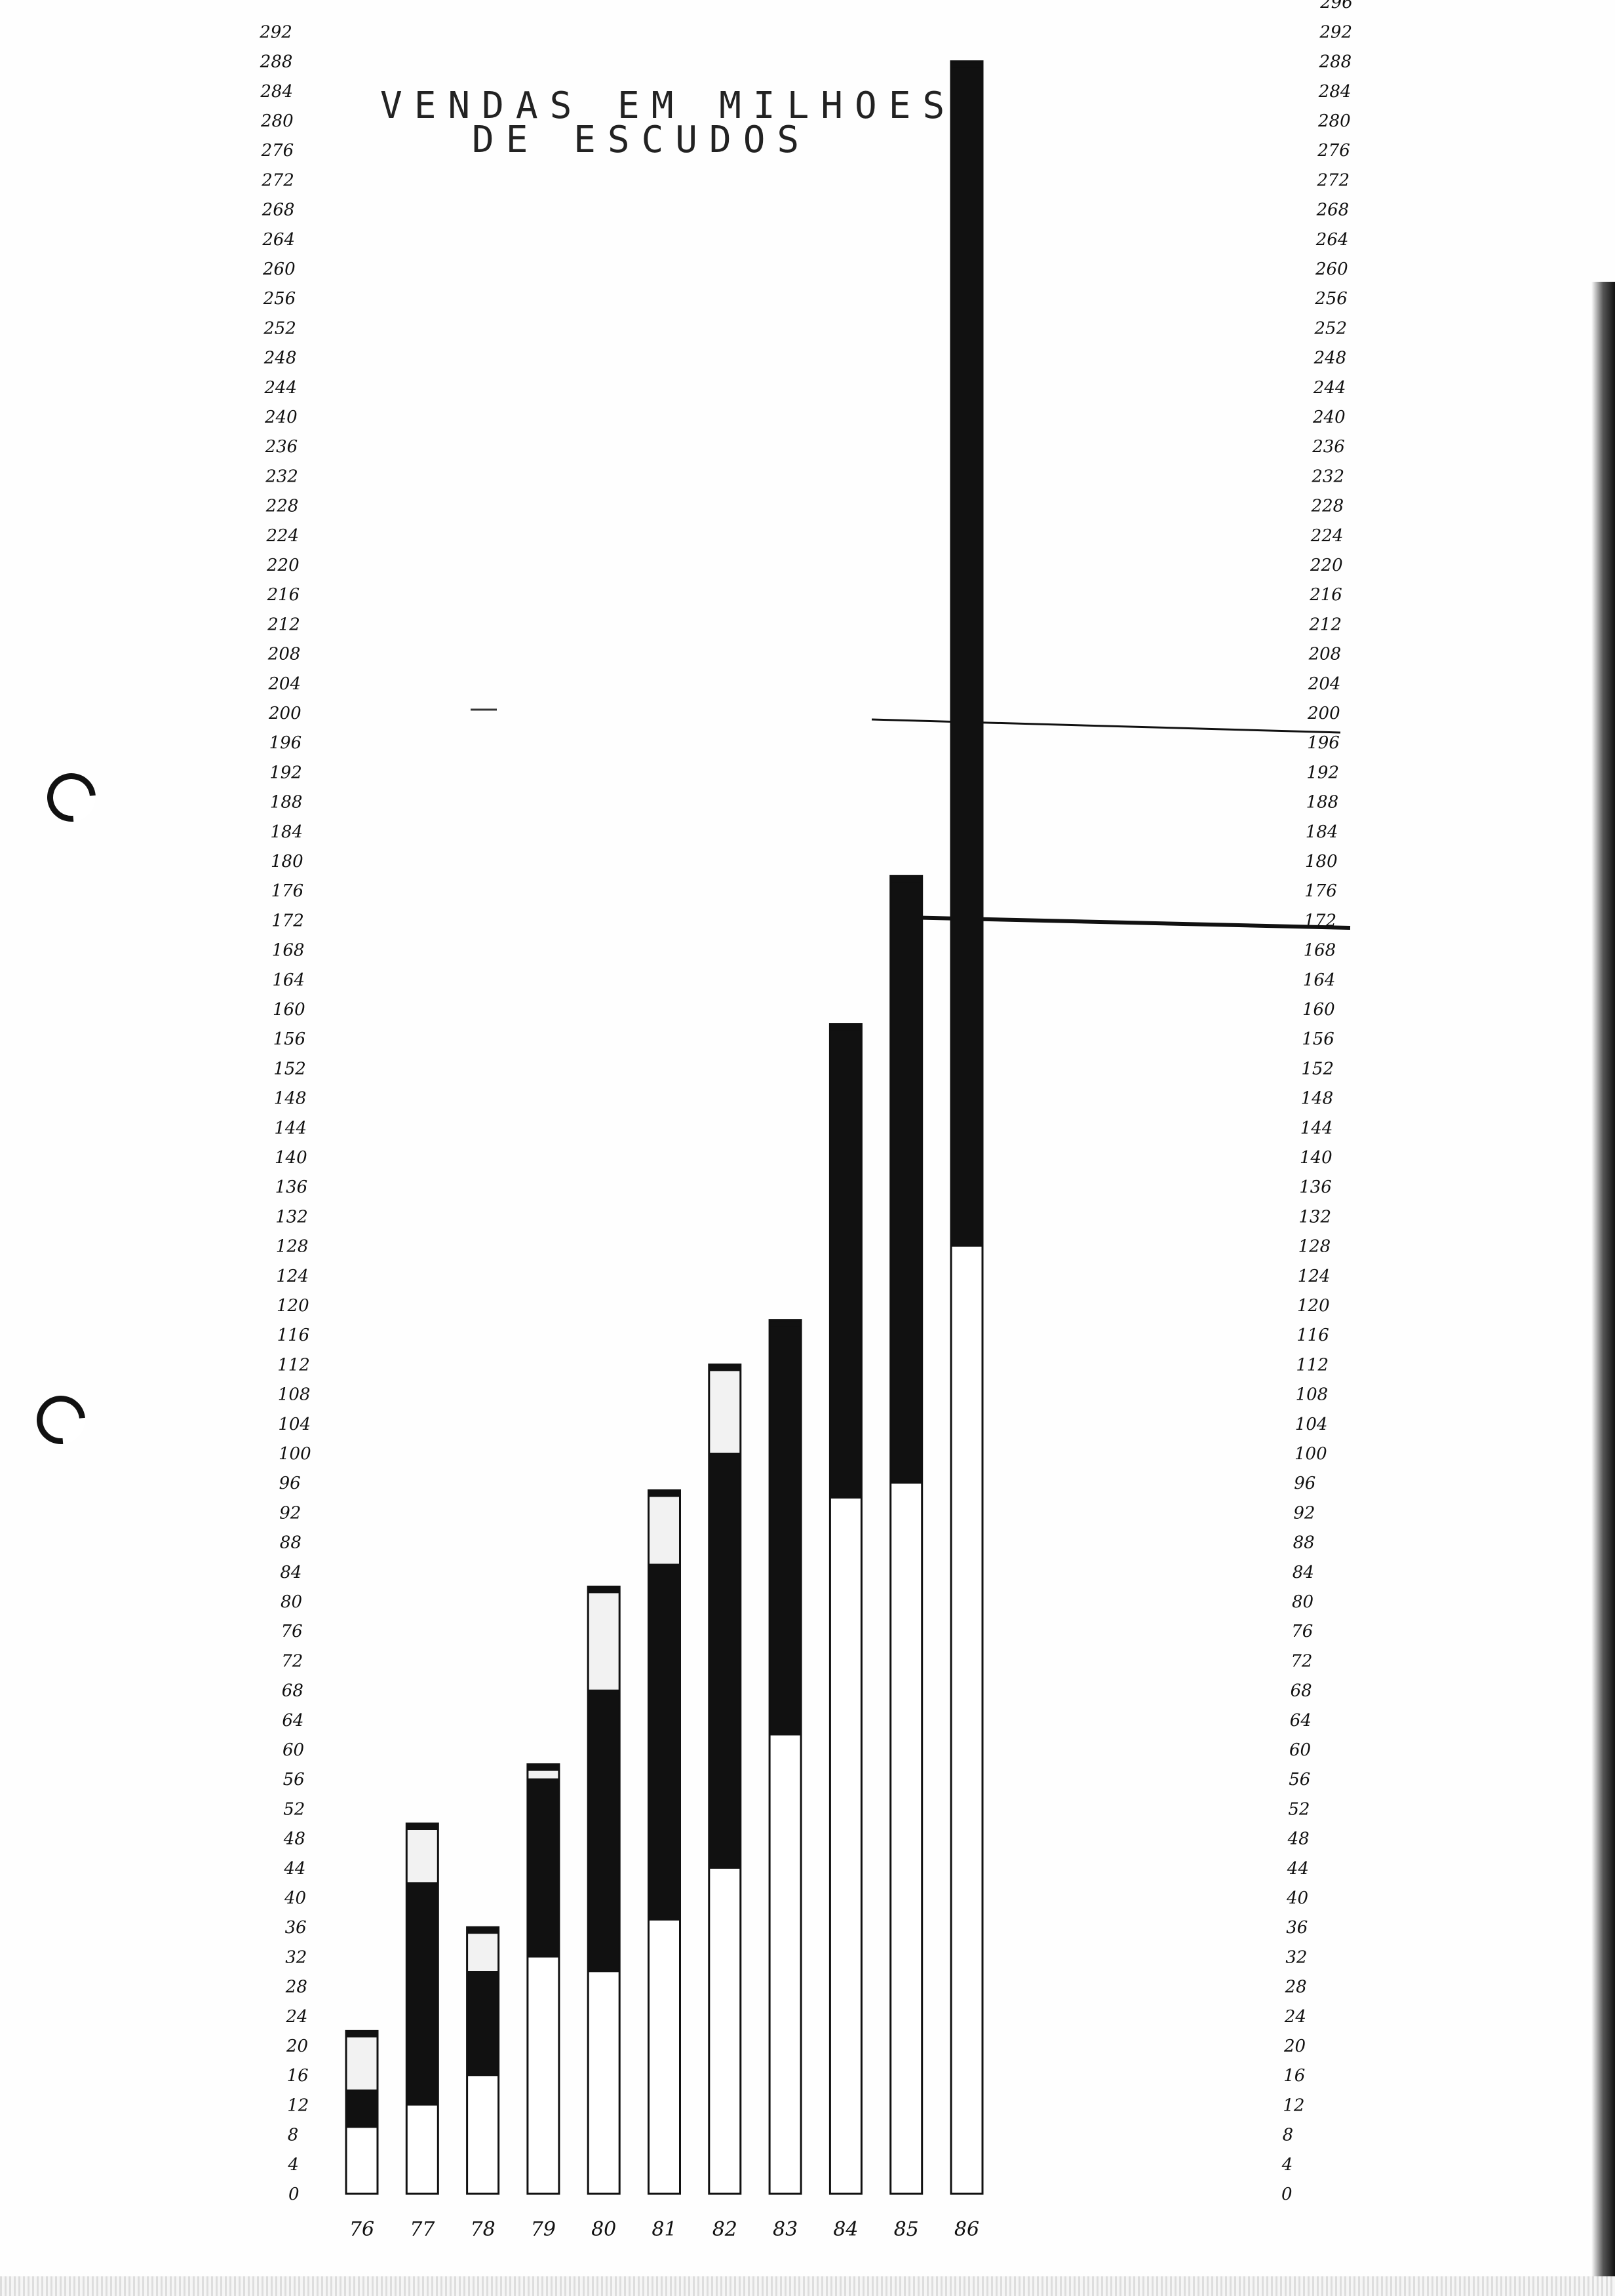 Image resolution: width=1615 pixels, height=2296 pixels. What do you see at coordinates (278, 210) in the screenshot?
I see `left-tick-label: 268` at bounding box center [278, 210].